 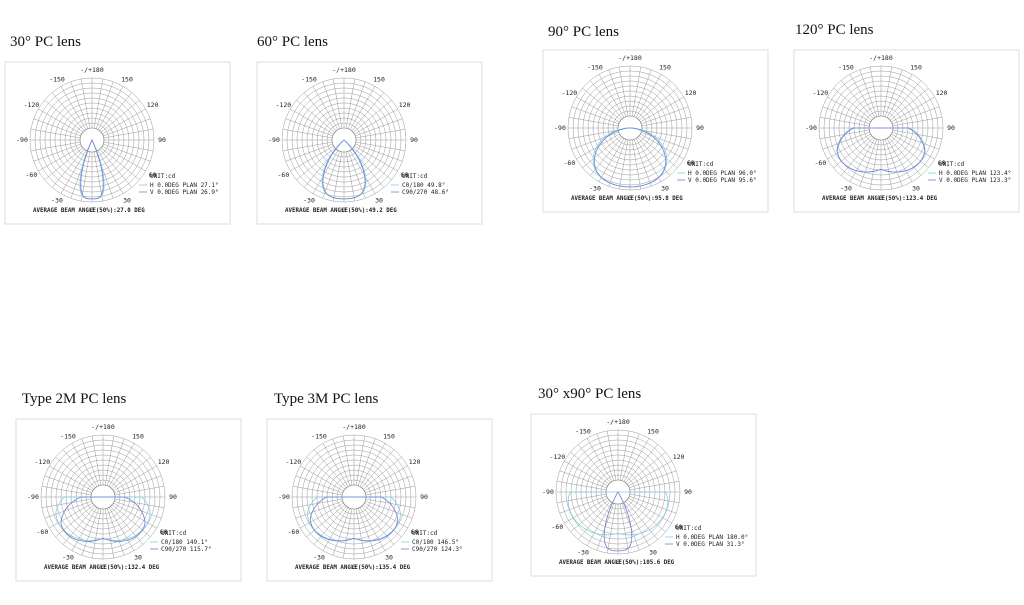 What do you see at coordinates (617, 563) in the screenshot?
I see `average-beam-angle: AVERAGE BEAM ANGLE(50%):105.6 DEG` at bounding box center [617, 563].